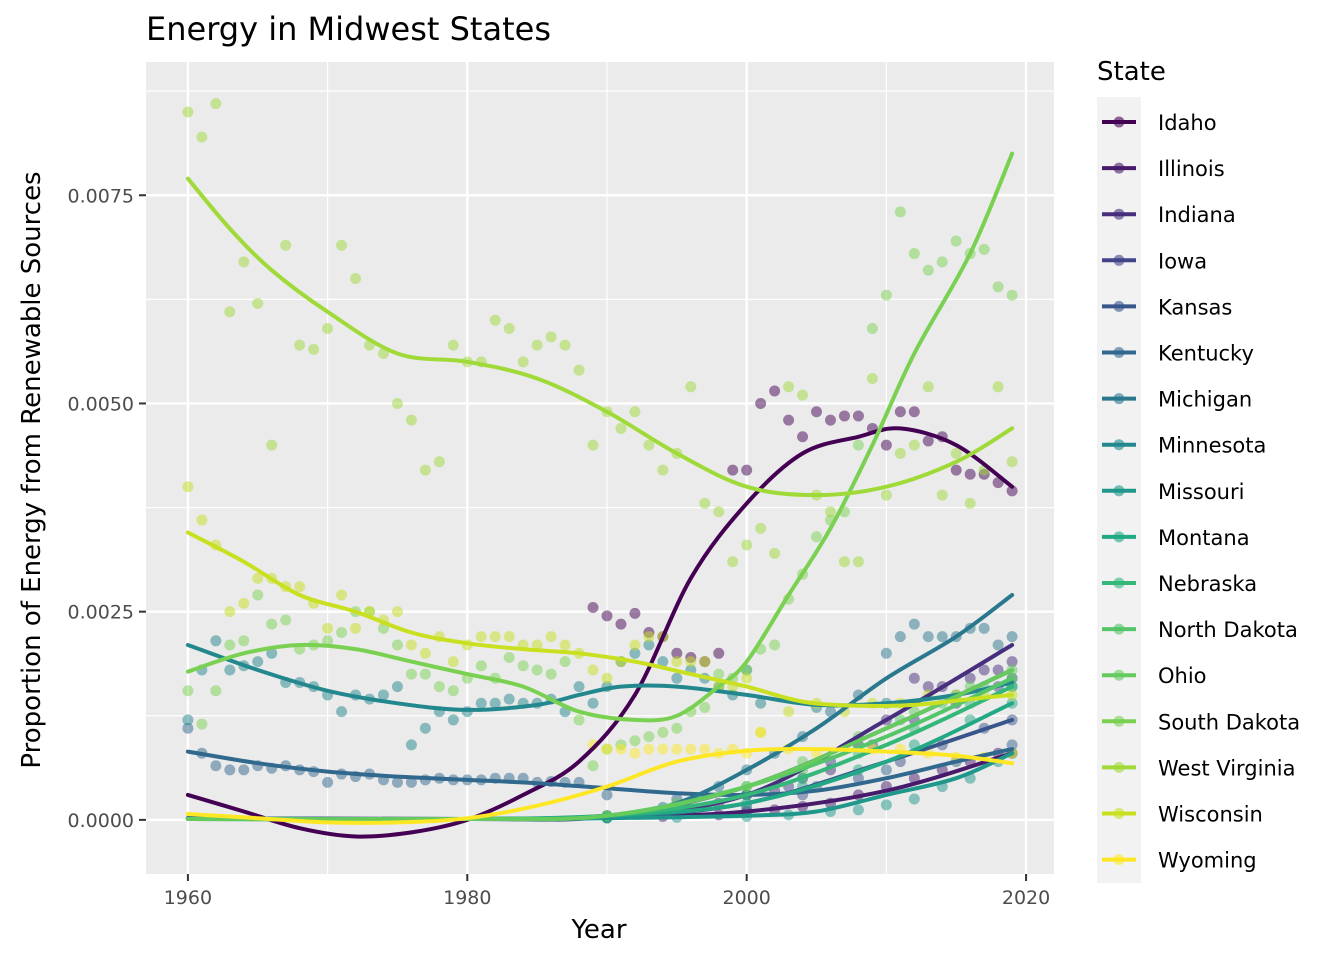  I want to click on y-tick-label: 0.0000, so click(101, 821).